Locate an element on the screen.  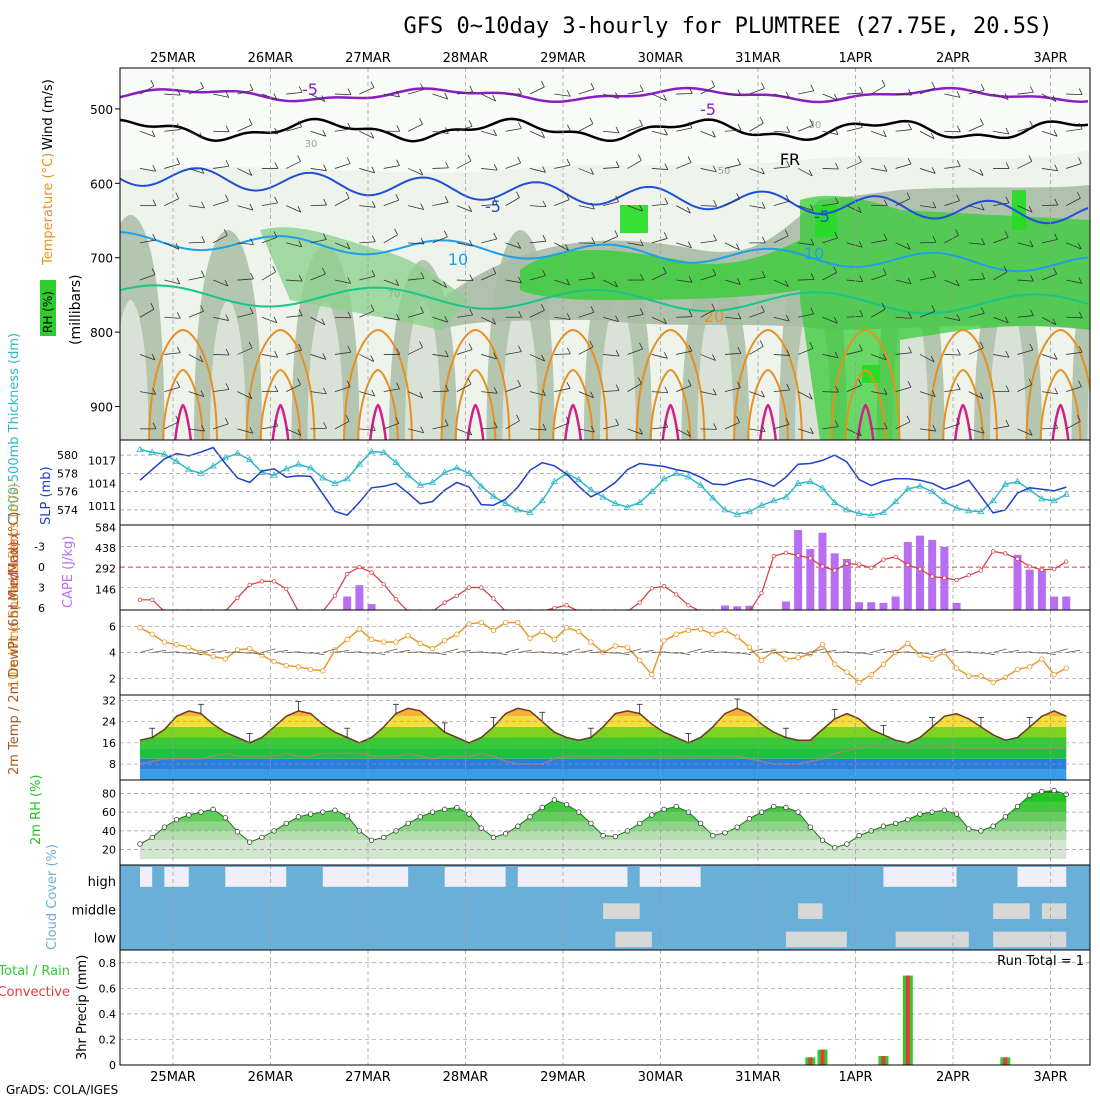
panel-frame is located at coordinates (605, 1007).